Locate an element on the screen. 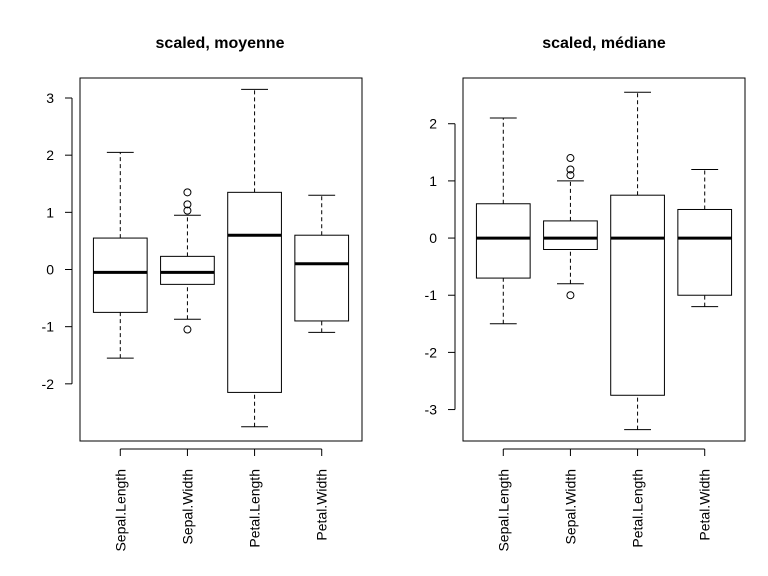 Image resolution: width=768 pixels, height=576 pixels. chart-title: scaled, médiane is located at coordinates (604, 43).